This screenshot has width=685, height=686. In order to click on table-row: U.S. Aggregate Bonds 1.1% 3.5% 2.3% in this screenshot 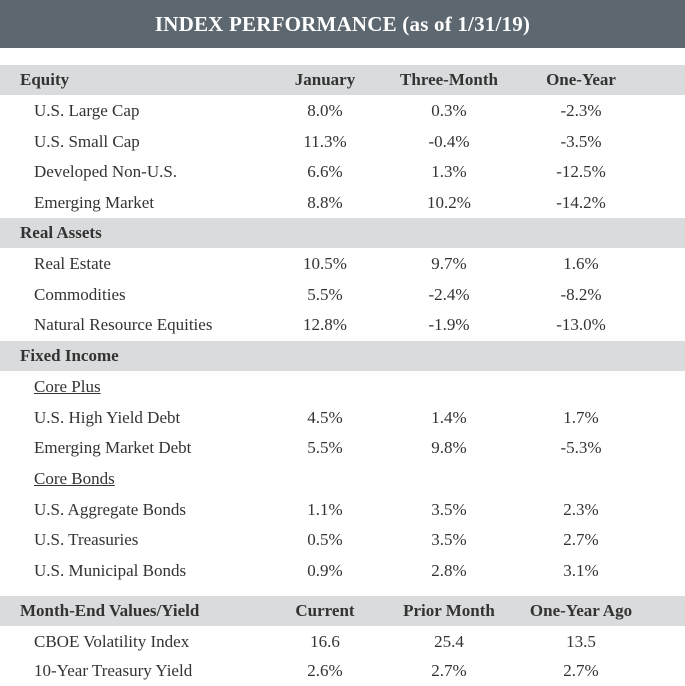, I will do `click(342, 510)`.